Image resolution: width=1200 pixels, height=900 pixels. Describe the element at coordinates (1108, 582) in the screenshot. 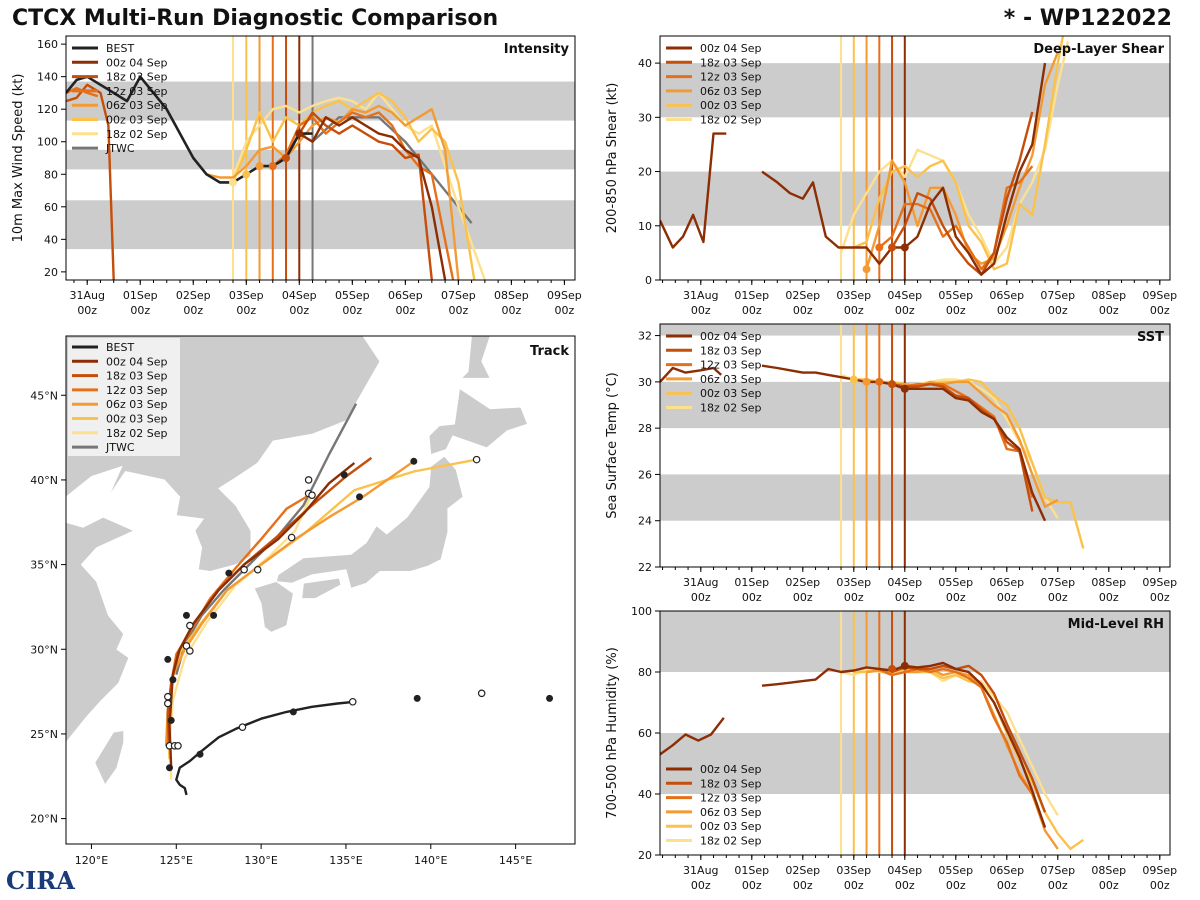

I see `sst-xtick-label: 08Sep` at that location.